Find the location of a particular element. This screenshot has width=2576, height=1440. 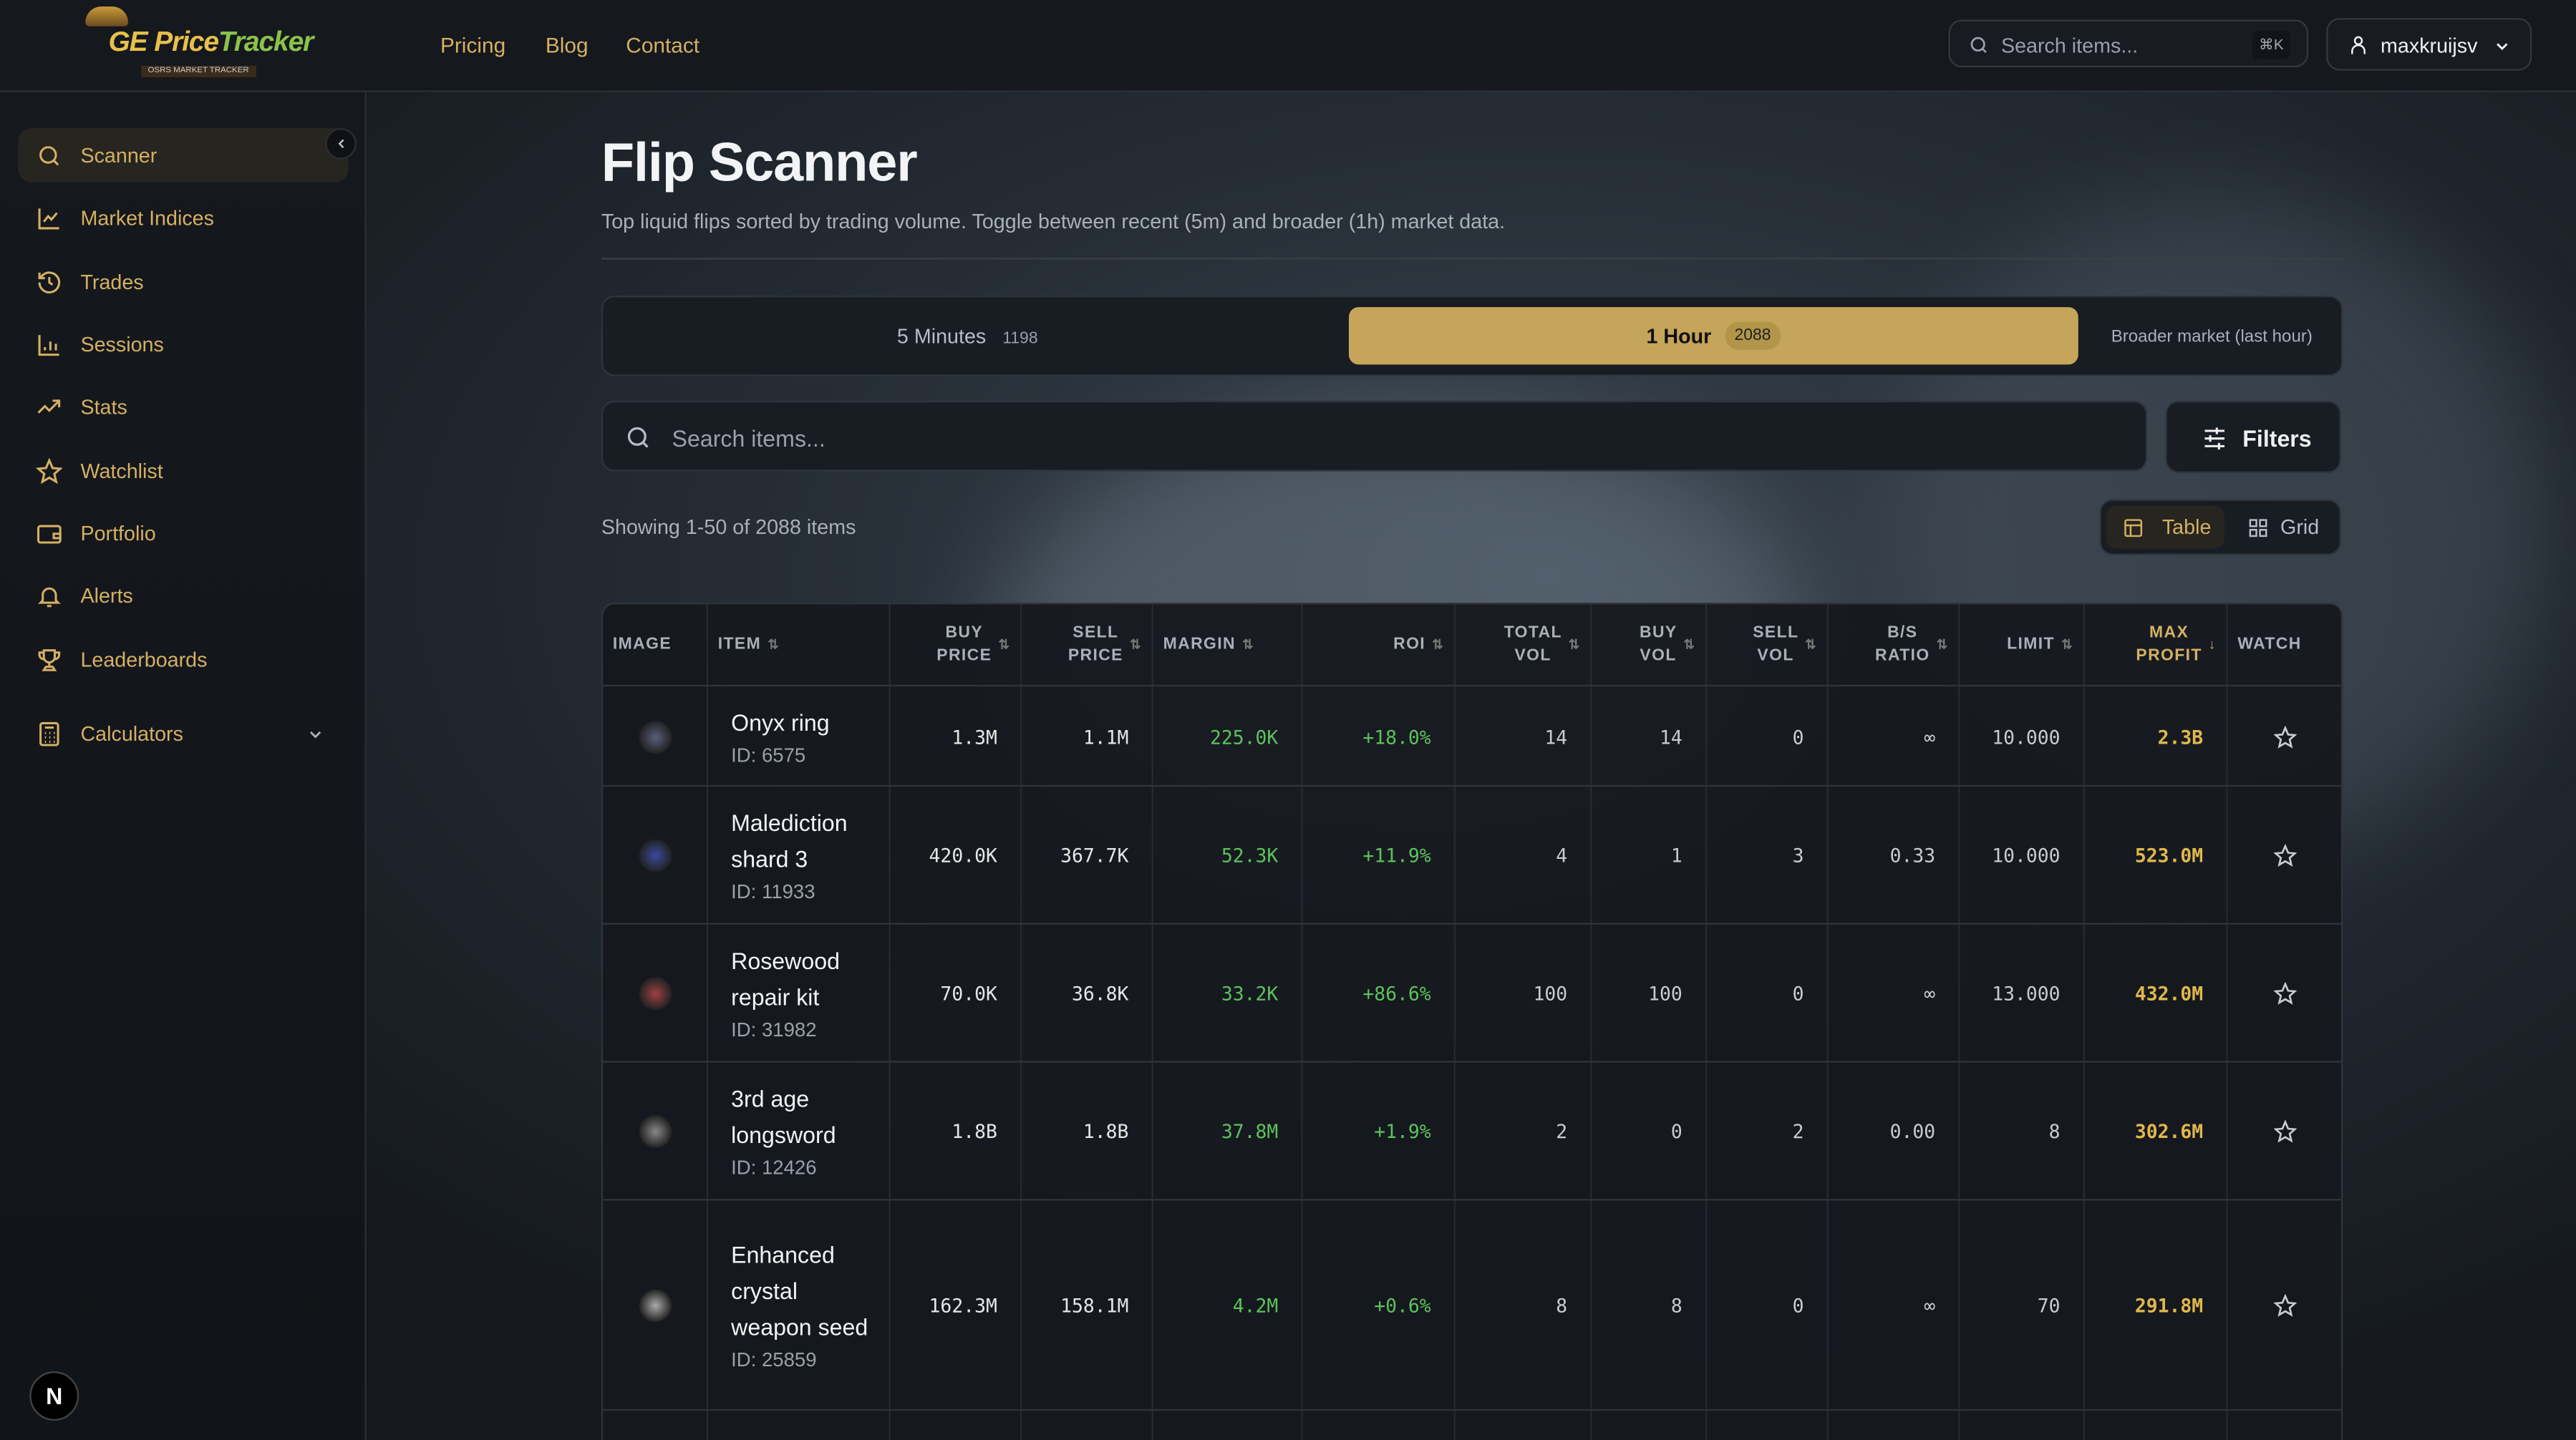

filters-button: Filters is located at coordinates (2253, 436).